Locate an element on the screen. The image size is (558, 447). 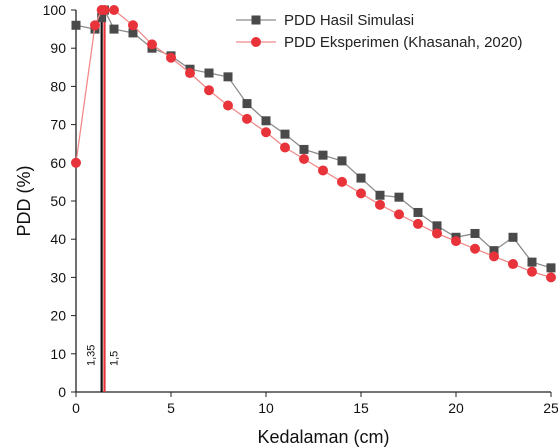
y-tick-label: 60 is located at coordinates (58, 163).